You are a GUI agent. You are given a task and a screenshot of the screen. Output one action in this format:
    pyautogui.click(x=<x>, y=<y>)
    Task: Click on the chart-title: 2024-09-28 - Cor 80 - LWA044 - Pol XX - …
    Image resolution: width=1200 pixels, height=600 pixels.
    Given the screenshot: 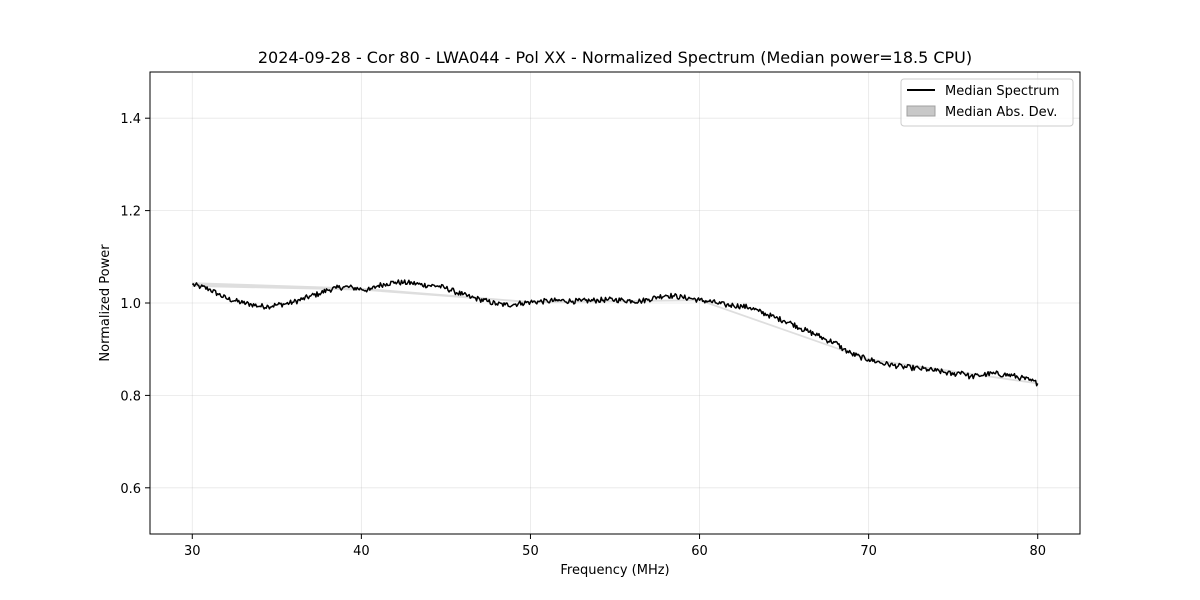 What is the action you would take?
    pyautogui.click(x=615, y=57)
    